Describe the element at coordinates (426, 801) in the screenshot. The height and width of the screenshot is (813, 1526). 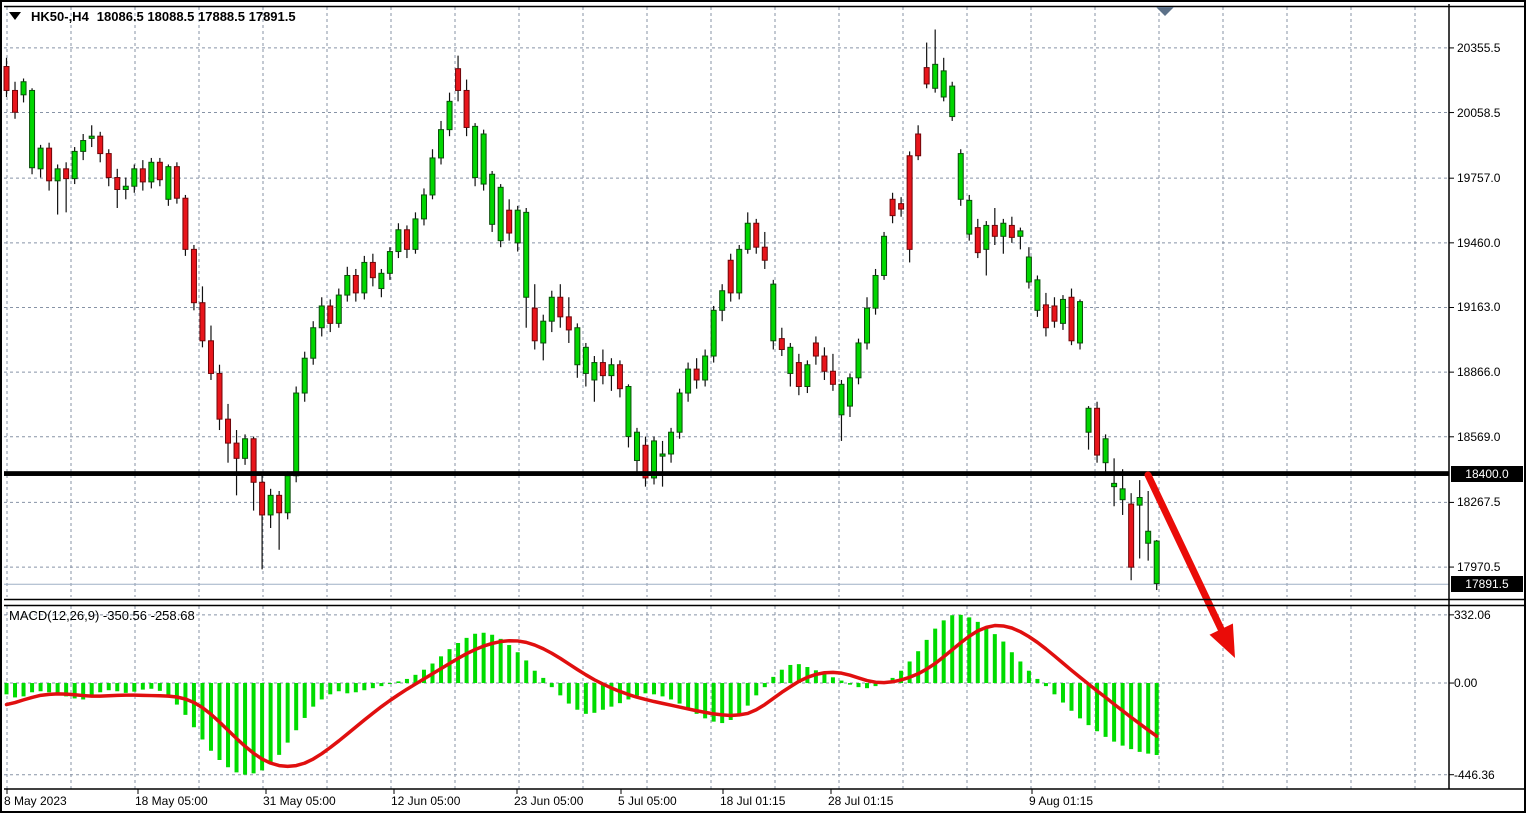
I see `time-axis-label: 12 Jun 05:00` at that location.